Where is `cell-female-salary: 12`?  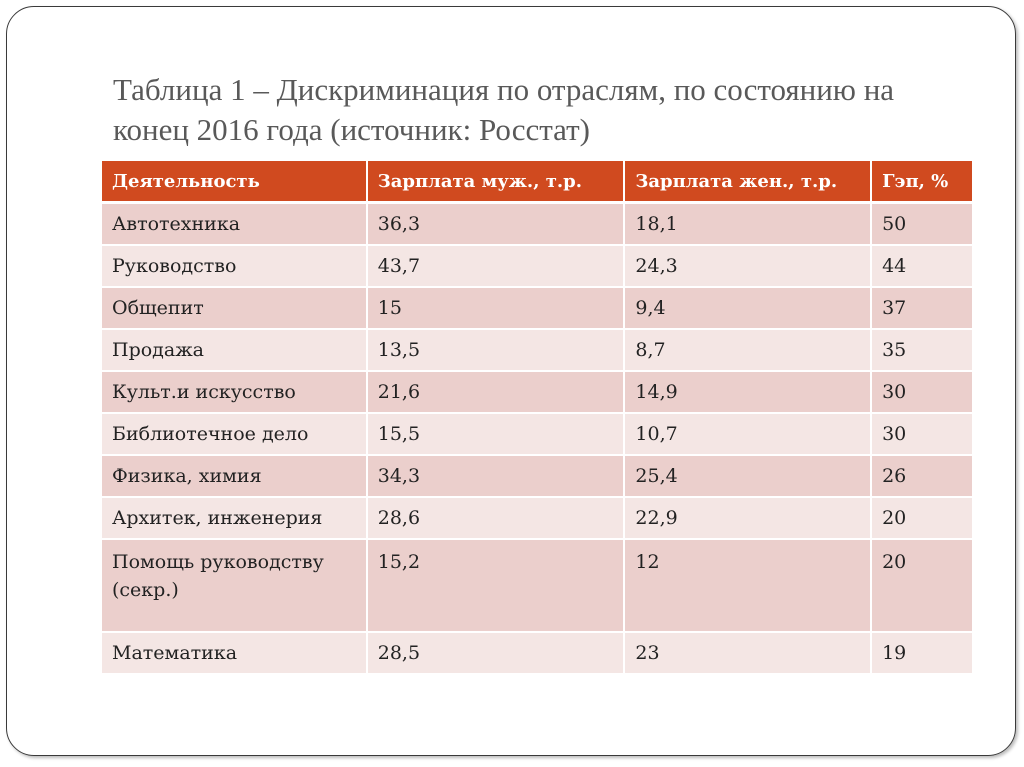
cell-female-salary: 12 is located at coordinates (748, 586).